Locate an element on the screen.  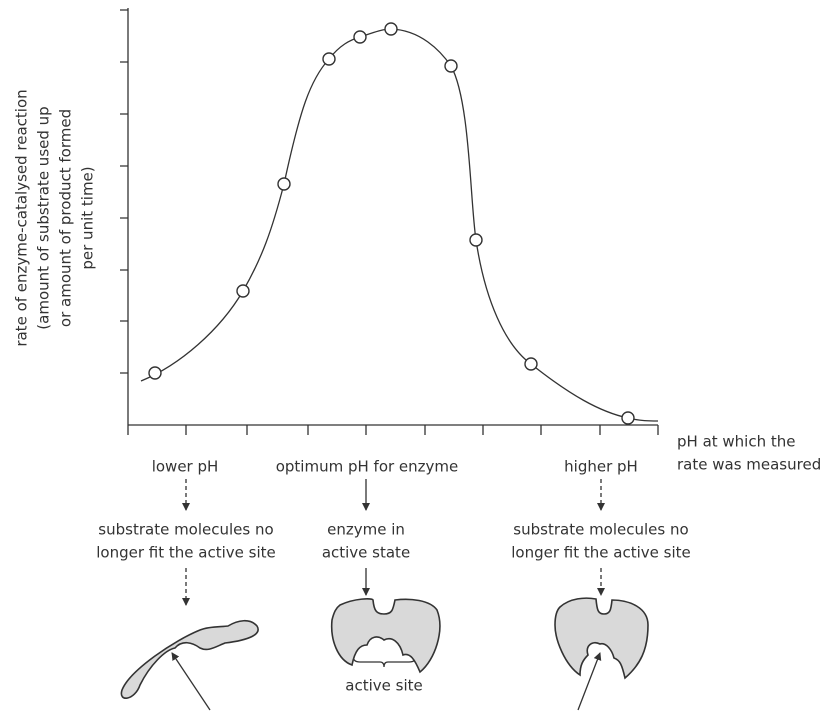
annotation: active site is located at coordinates (383, 686).